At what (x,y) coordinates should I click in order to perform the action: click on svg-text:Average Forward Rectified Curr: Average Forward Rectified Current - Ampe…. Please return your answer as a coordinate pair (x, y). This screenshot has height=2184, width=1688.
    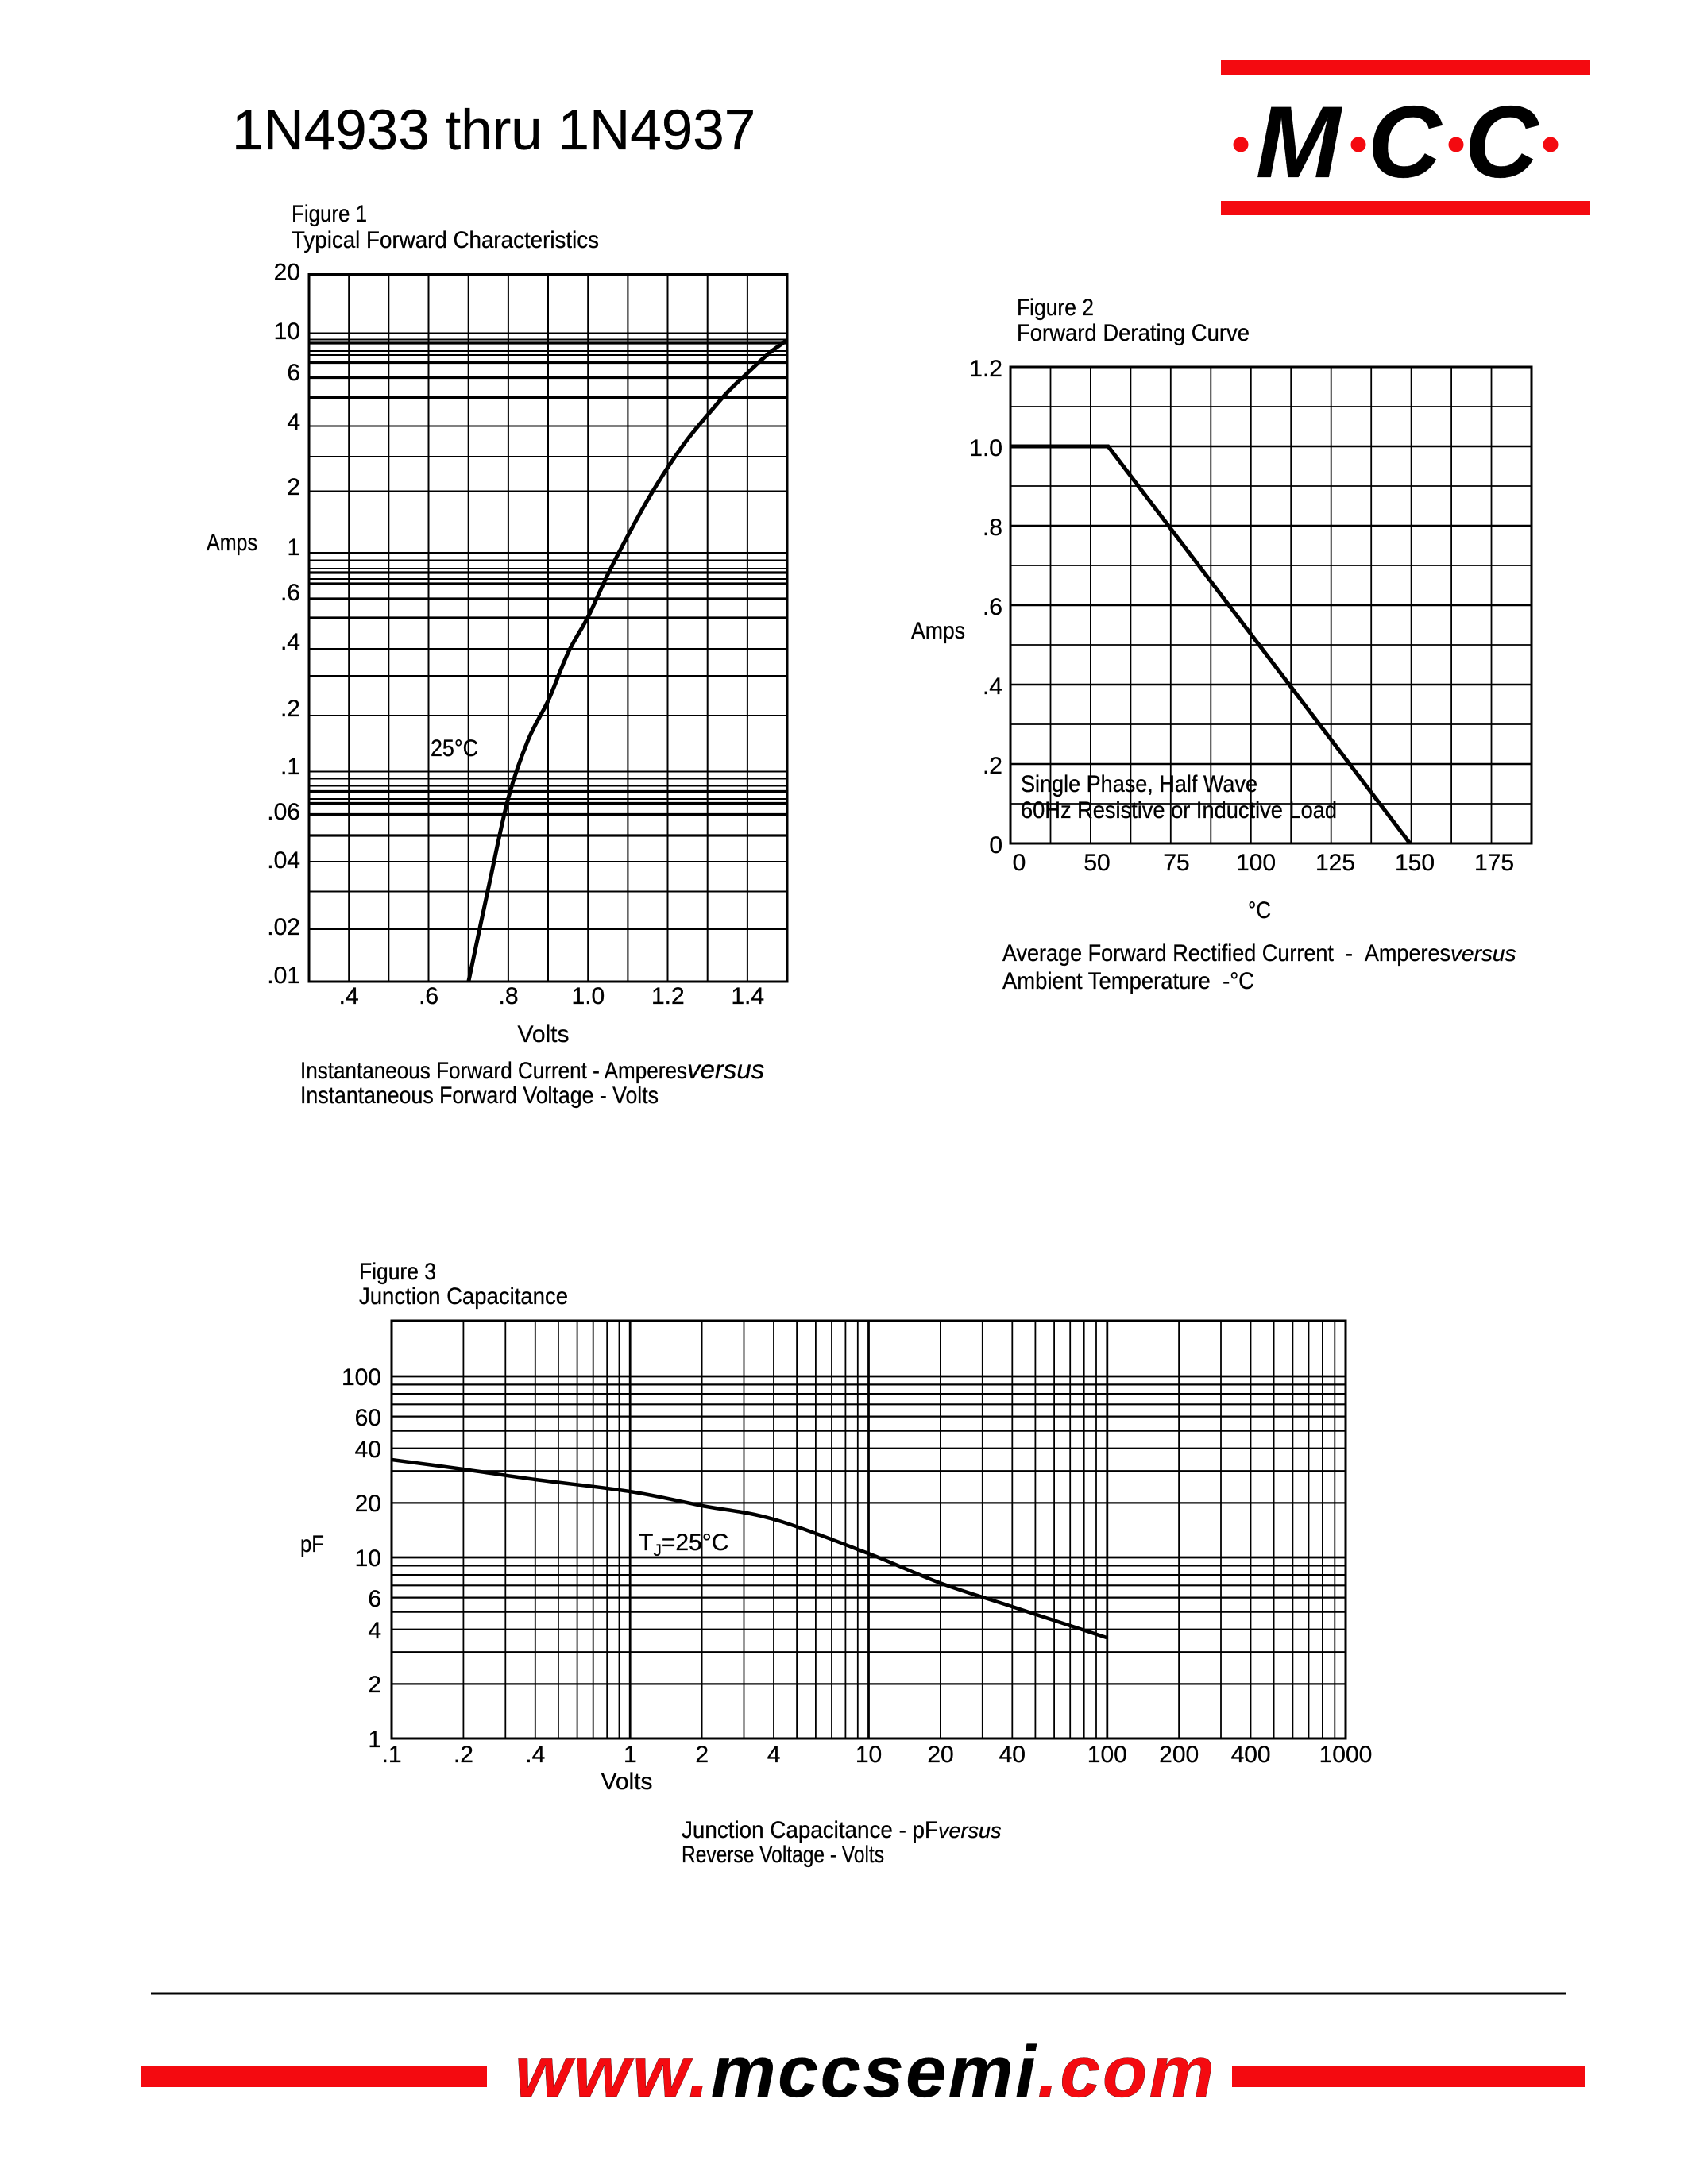
    Looking at the image, I should click on (1226, 954).